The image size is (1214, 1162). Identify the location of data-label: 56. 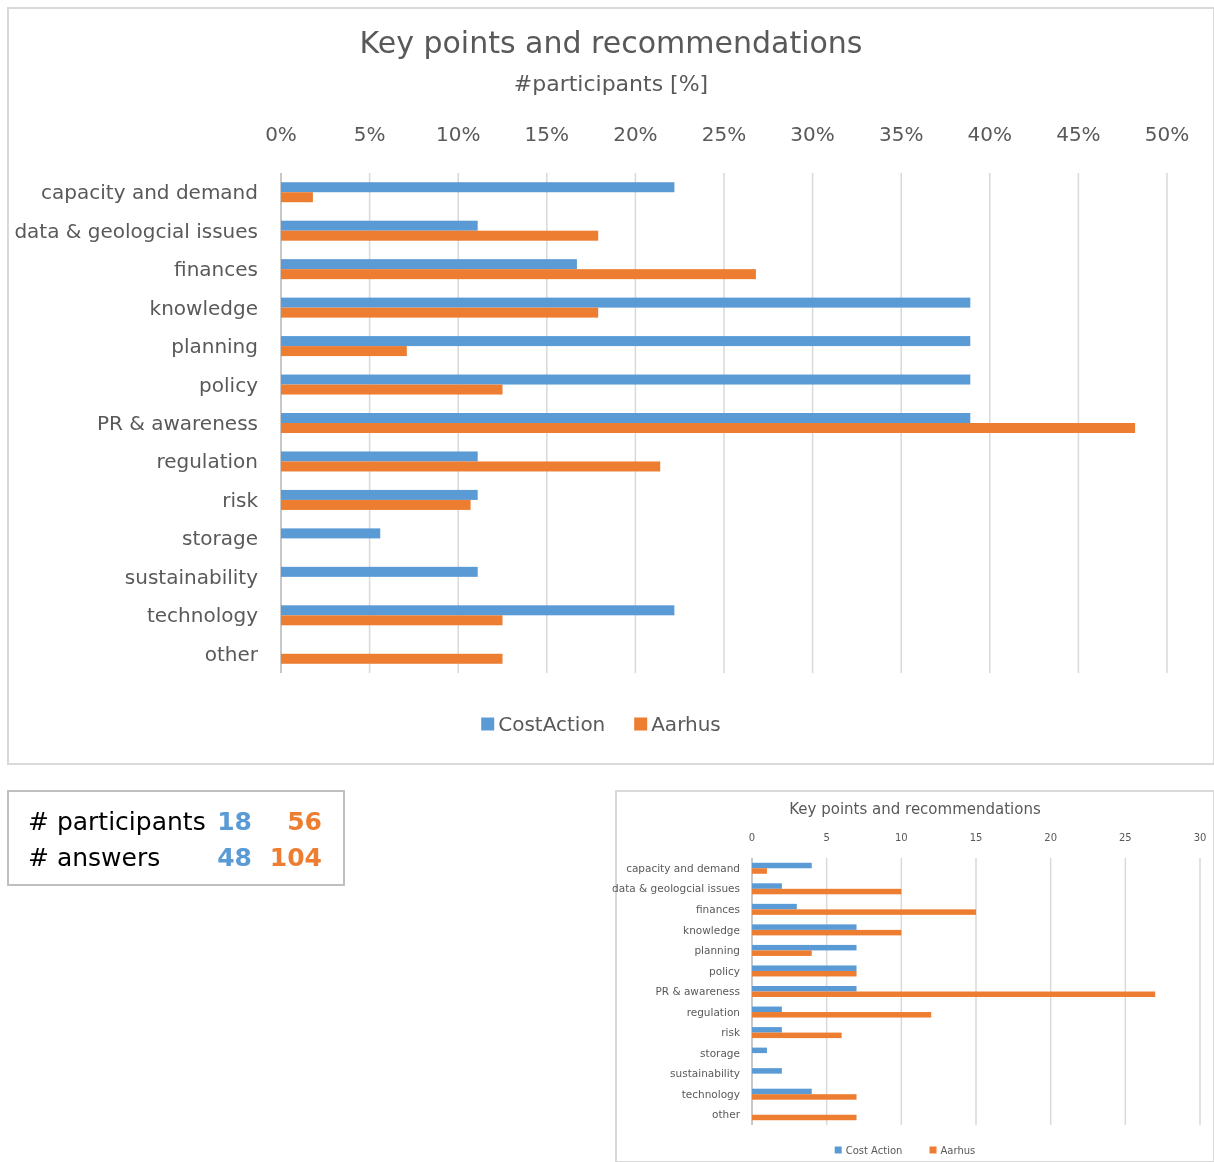
(304, 821).